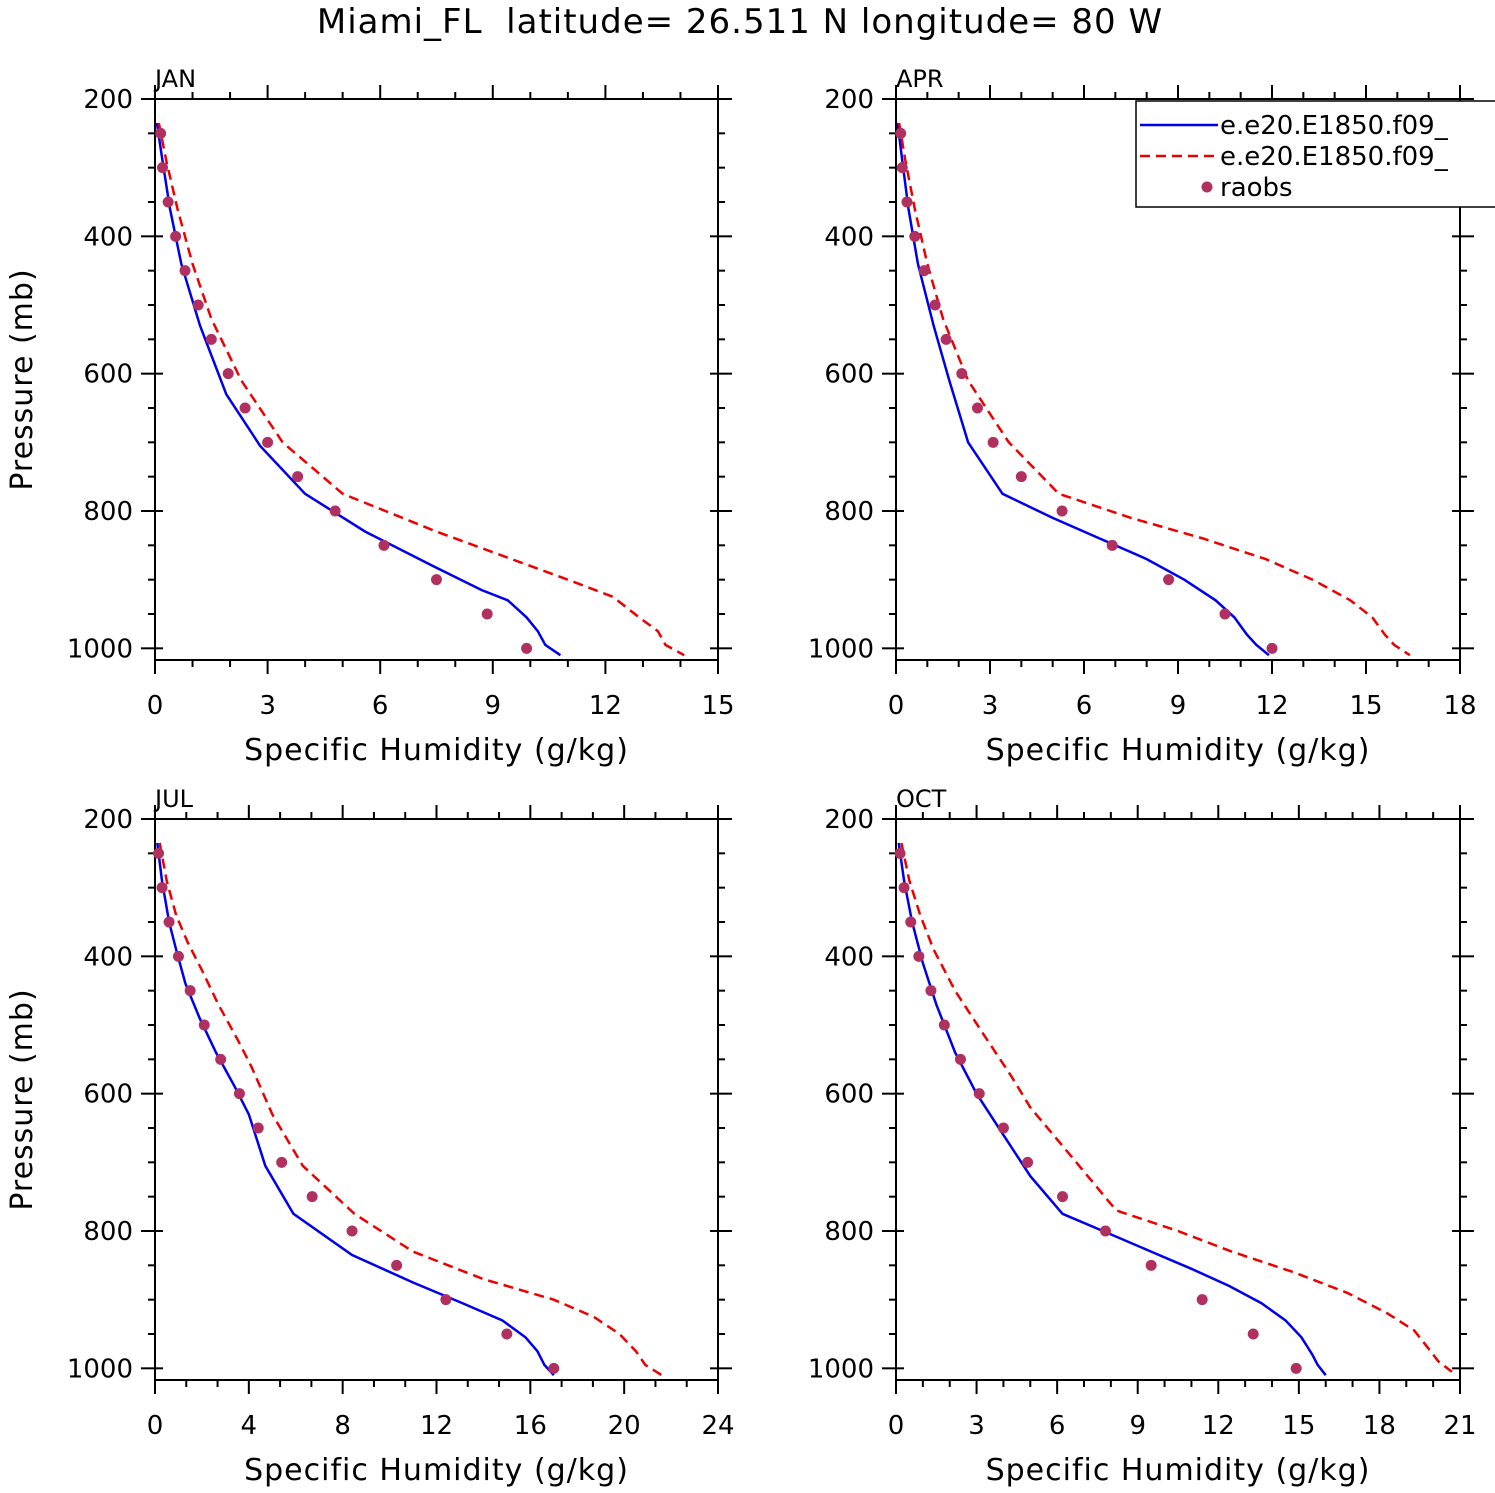 The image size is (1495, 1493). I want to click on x-tick-label: 21, so click(1459, 1426).